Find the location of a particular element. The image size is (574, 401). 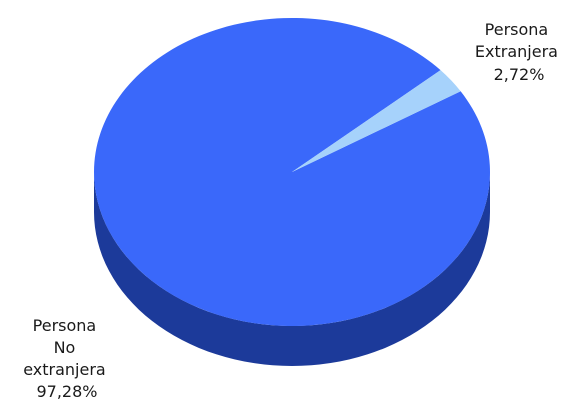

slice-value-label: 97,28% is located at coordinates (66, 391).